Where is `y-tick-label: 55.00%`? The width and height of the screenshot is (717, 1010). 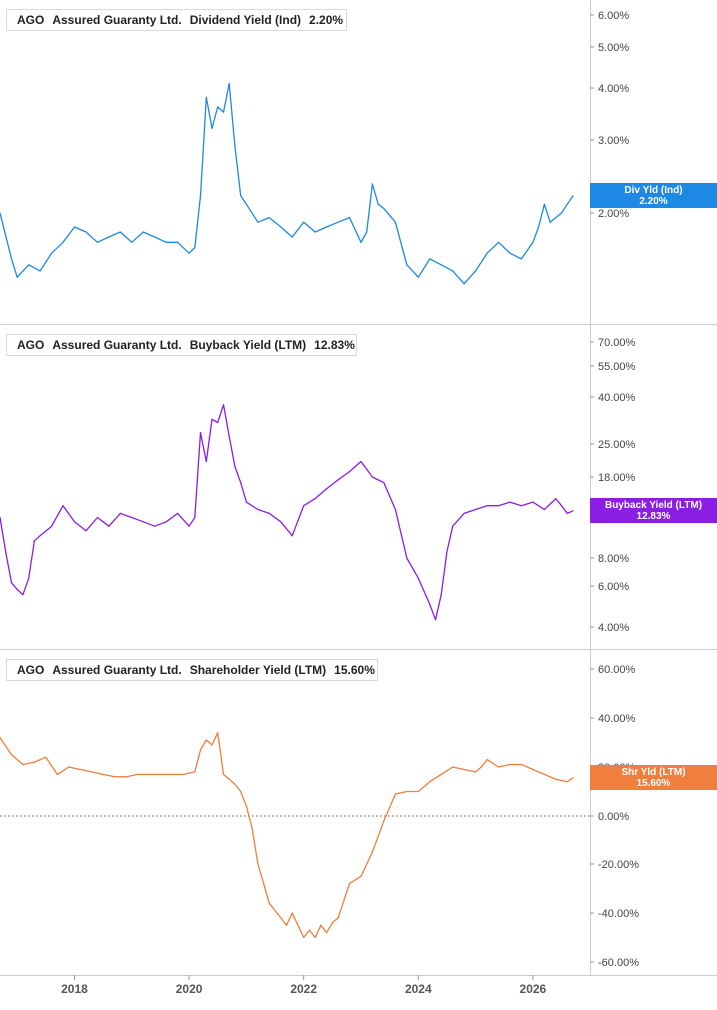 y-tick-label: 55.00% is located at coordinates (617, 367).